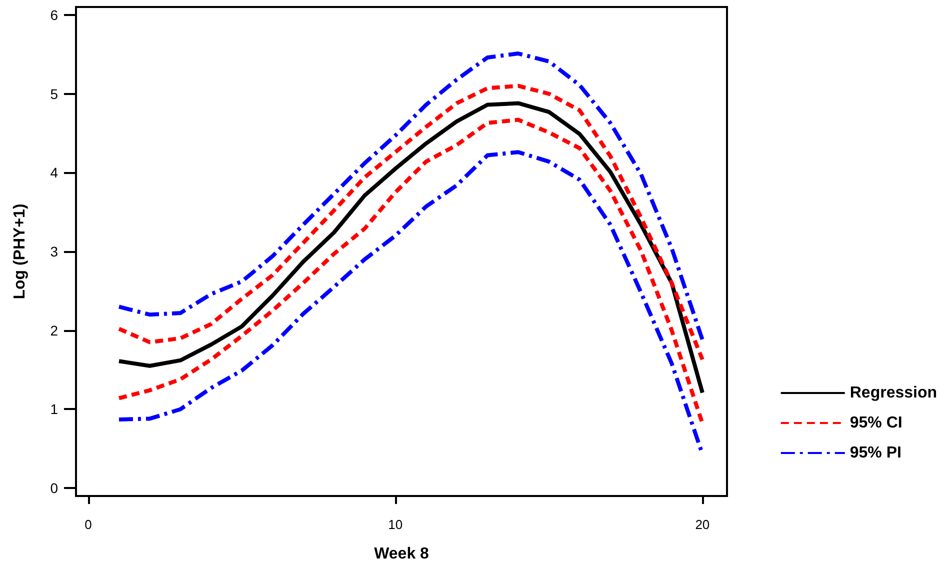  What do you see at coordinates (54, 330) in the screenshot?
I see `y-tick-label: 2` at bounding box center [54, 330].